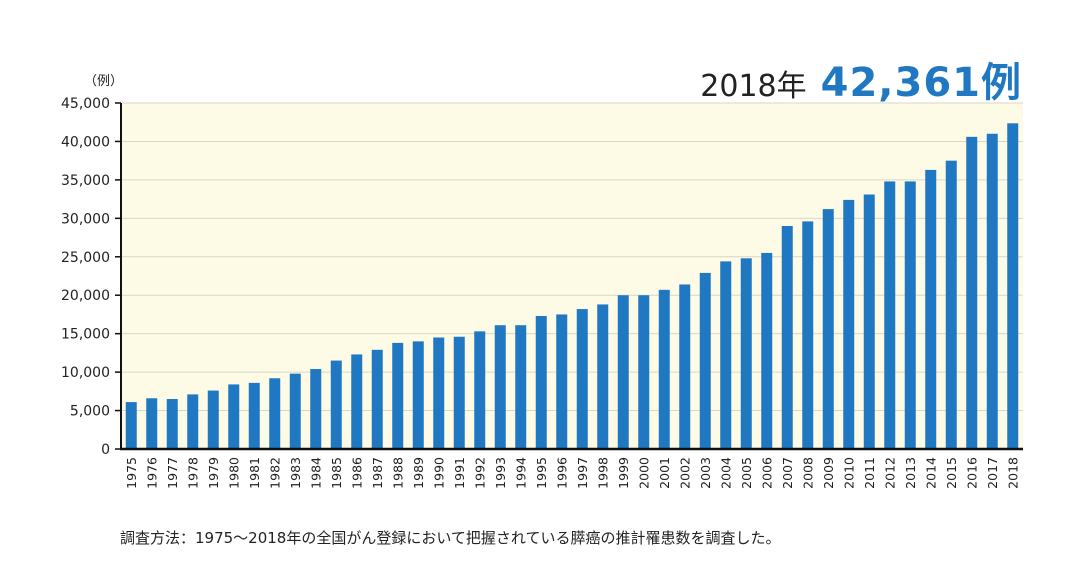  What do you see at coordinates (90, 412) in the screenshot?
I see `y-tick-label: 5,000` at bounding box center [90, 412].